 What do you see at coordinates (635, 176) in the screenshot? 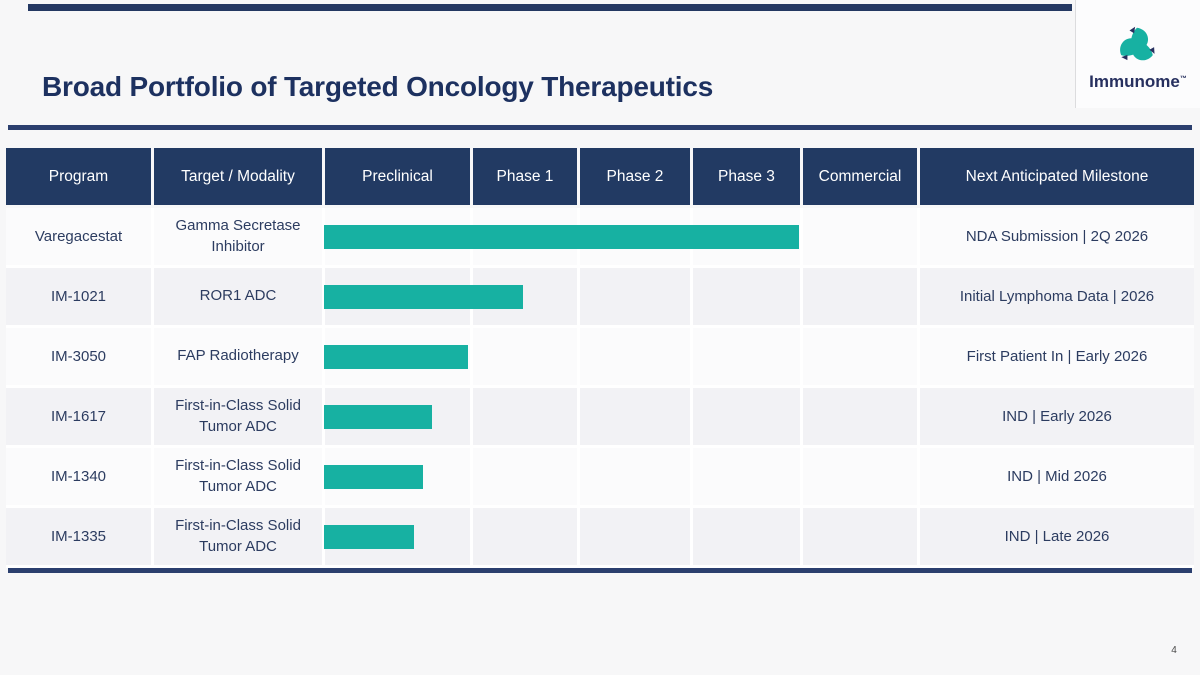
I see `column-header-phase-2: Phase 2` at bounding box center [635, 176].